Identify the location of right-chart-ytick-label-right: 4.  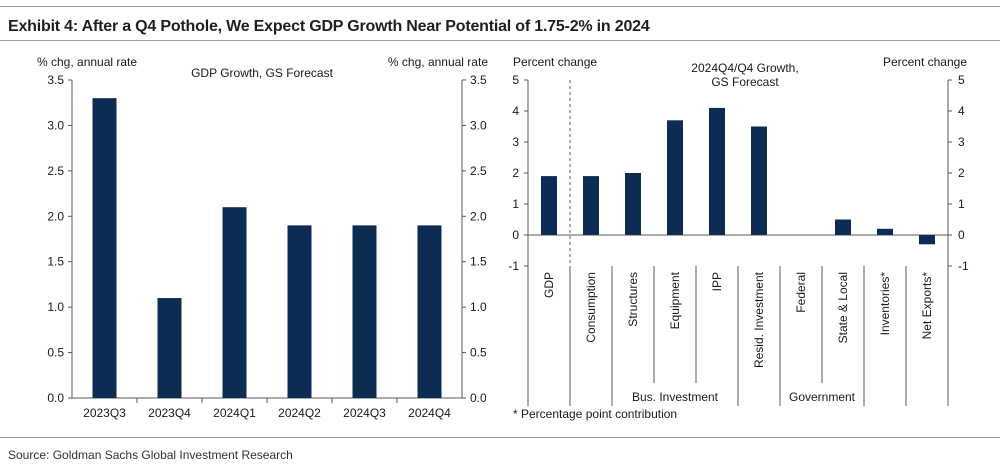
(961, 111).